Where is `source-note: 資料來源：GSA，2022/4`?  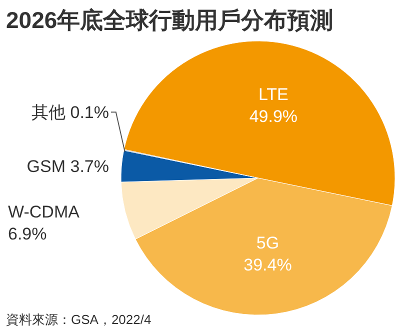 source-note: 資料來源：GSA，2022/4 is located at coordinates (79, 319).